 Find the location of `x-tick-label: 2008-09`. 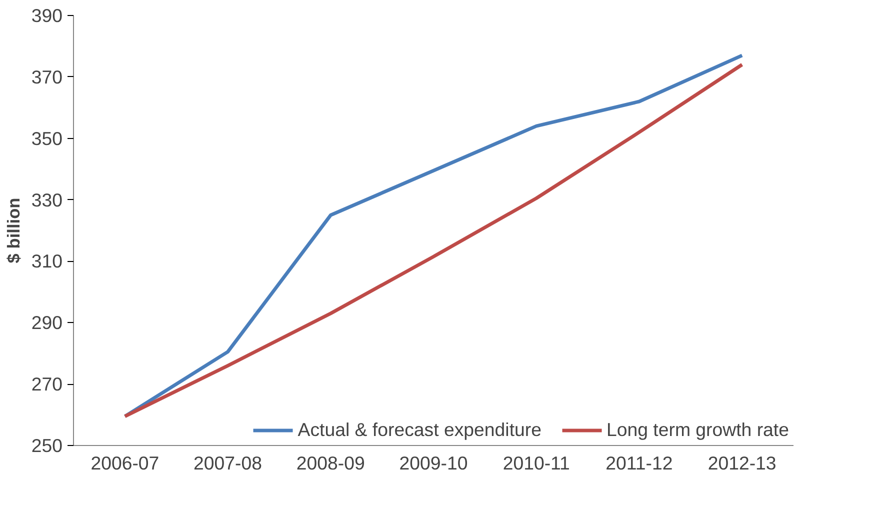

x-tick-label: 2008-09 is located at coordinates (330, 463).